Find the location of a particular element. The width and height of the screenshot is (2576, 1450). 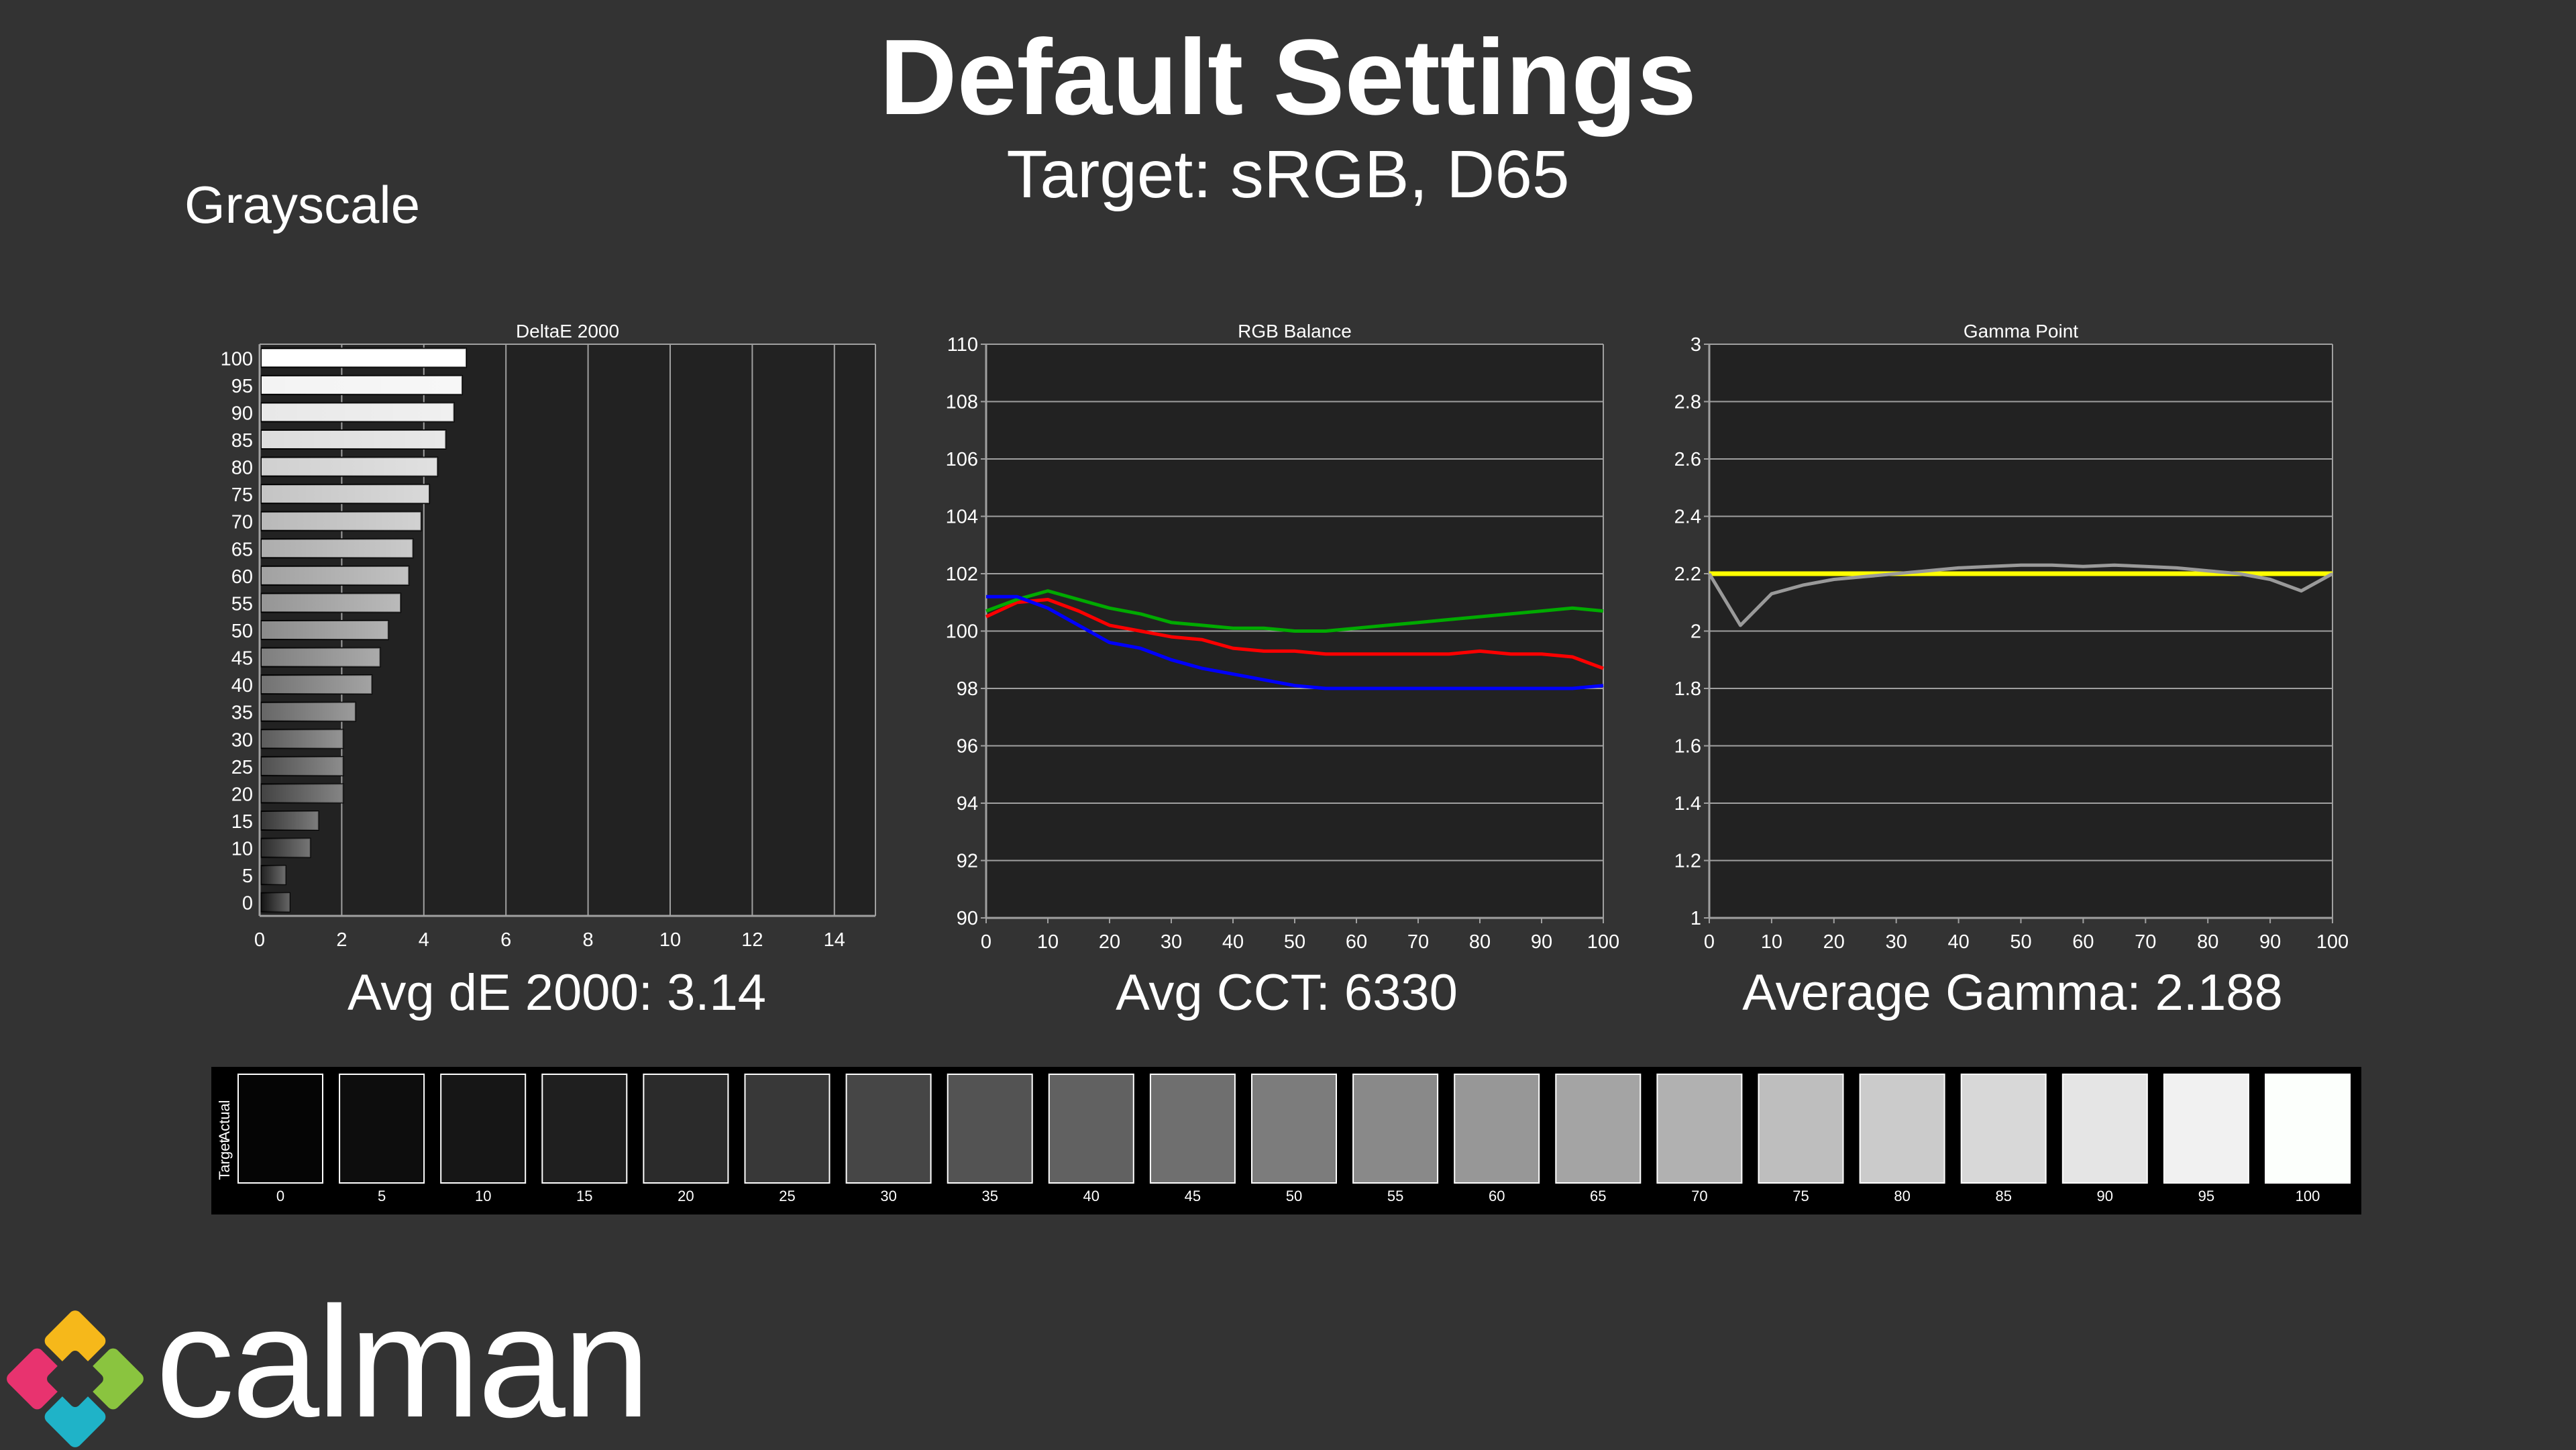

swatch-label: 50 is located at coordinates (1294, 1196).